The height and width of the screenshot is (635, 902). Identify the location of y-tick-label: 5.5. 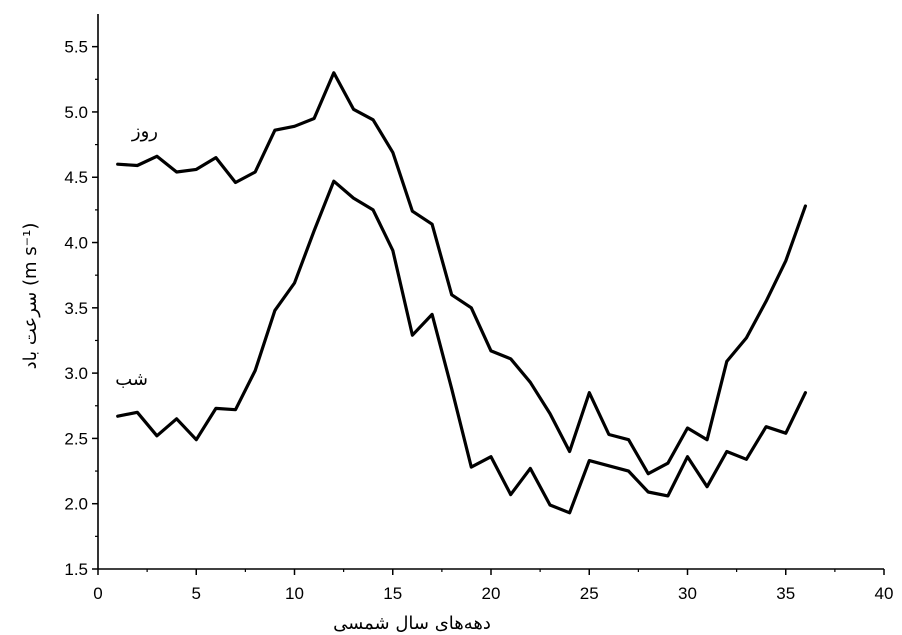
(76, 47).